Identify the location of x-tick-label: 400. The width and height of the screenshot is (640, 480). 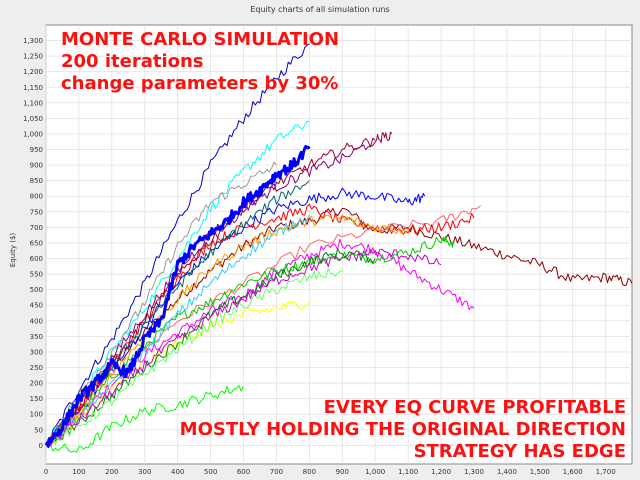
(177, 472).